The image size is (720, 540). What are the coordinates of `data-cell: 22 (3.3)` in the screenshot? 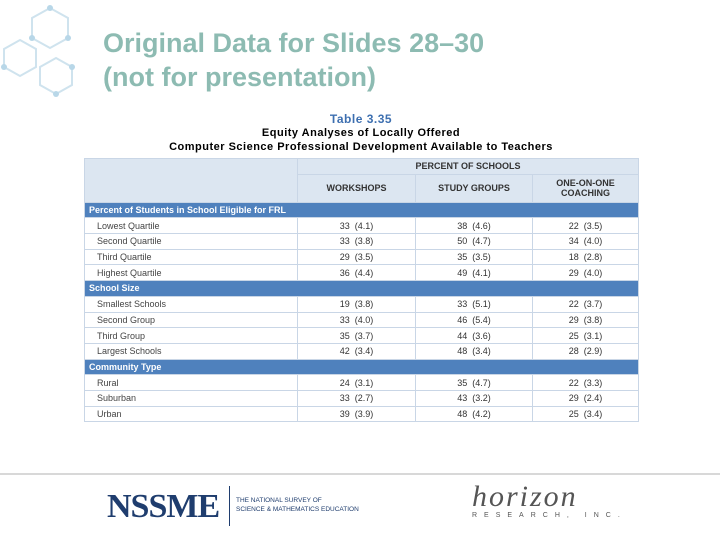 It's located at (585, 382).